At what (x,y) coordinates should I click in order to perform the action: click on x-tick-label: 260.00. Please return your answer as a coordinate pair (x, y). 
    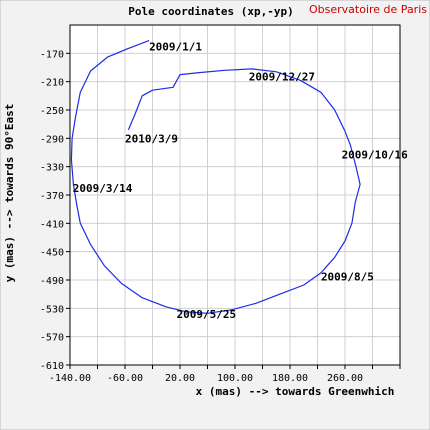
    Looking at the image, I should click on (345, 378).